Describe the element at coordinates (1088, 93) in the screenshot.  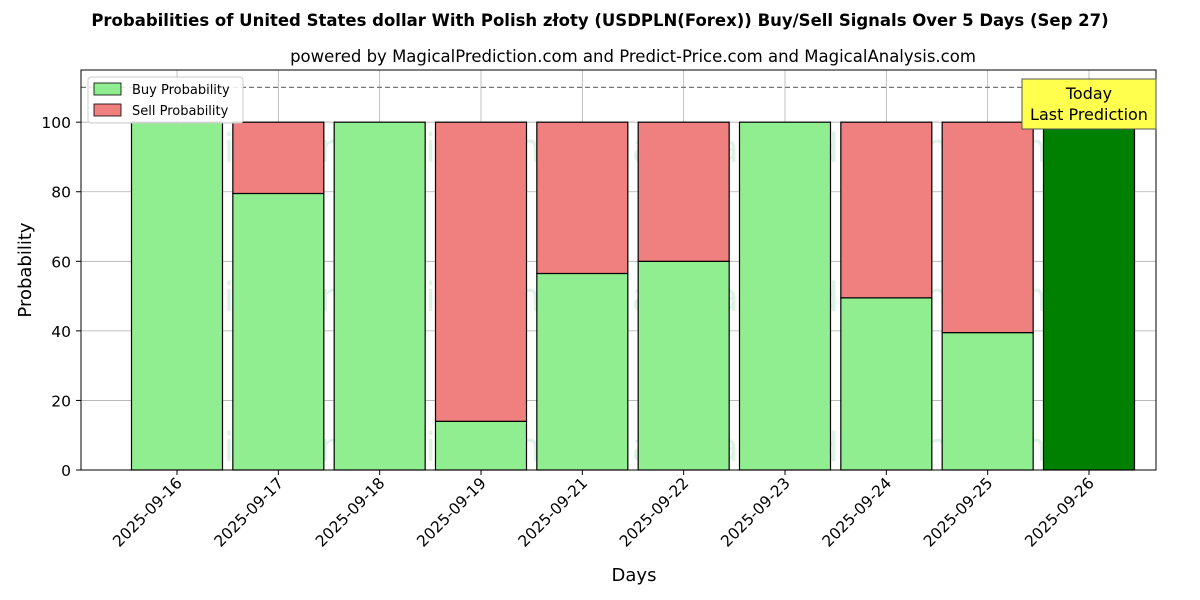
I see `annotation-line-today: Today` at that location.